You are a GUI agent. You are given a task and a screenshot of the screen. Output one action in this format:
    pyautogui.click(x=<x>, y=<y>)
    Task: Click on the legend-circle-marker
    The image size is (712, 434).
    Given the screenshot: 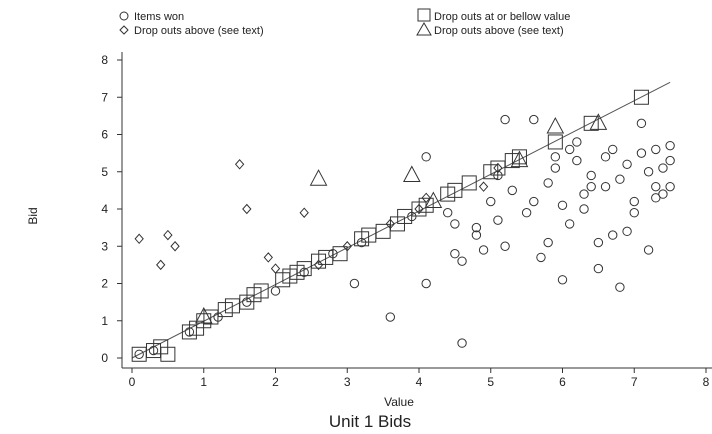 What is the action you would take?
    pyautogui.click(x=124, y=16)
    